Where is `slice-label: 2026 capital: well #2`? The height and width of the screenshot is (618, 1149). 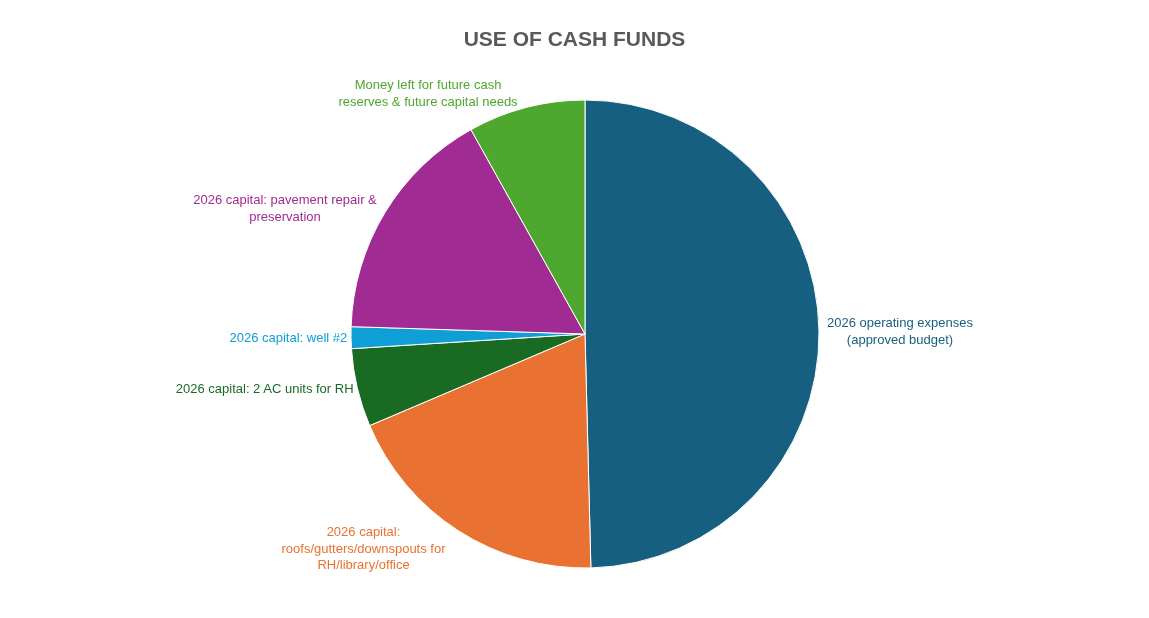 slice-label: 2026 capital: well #2 is located at coordinates (288, 338).